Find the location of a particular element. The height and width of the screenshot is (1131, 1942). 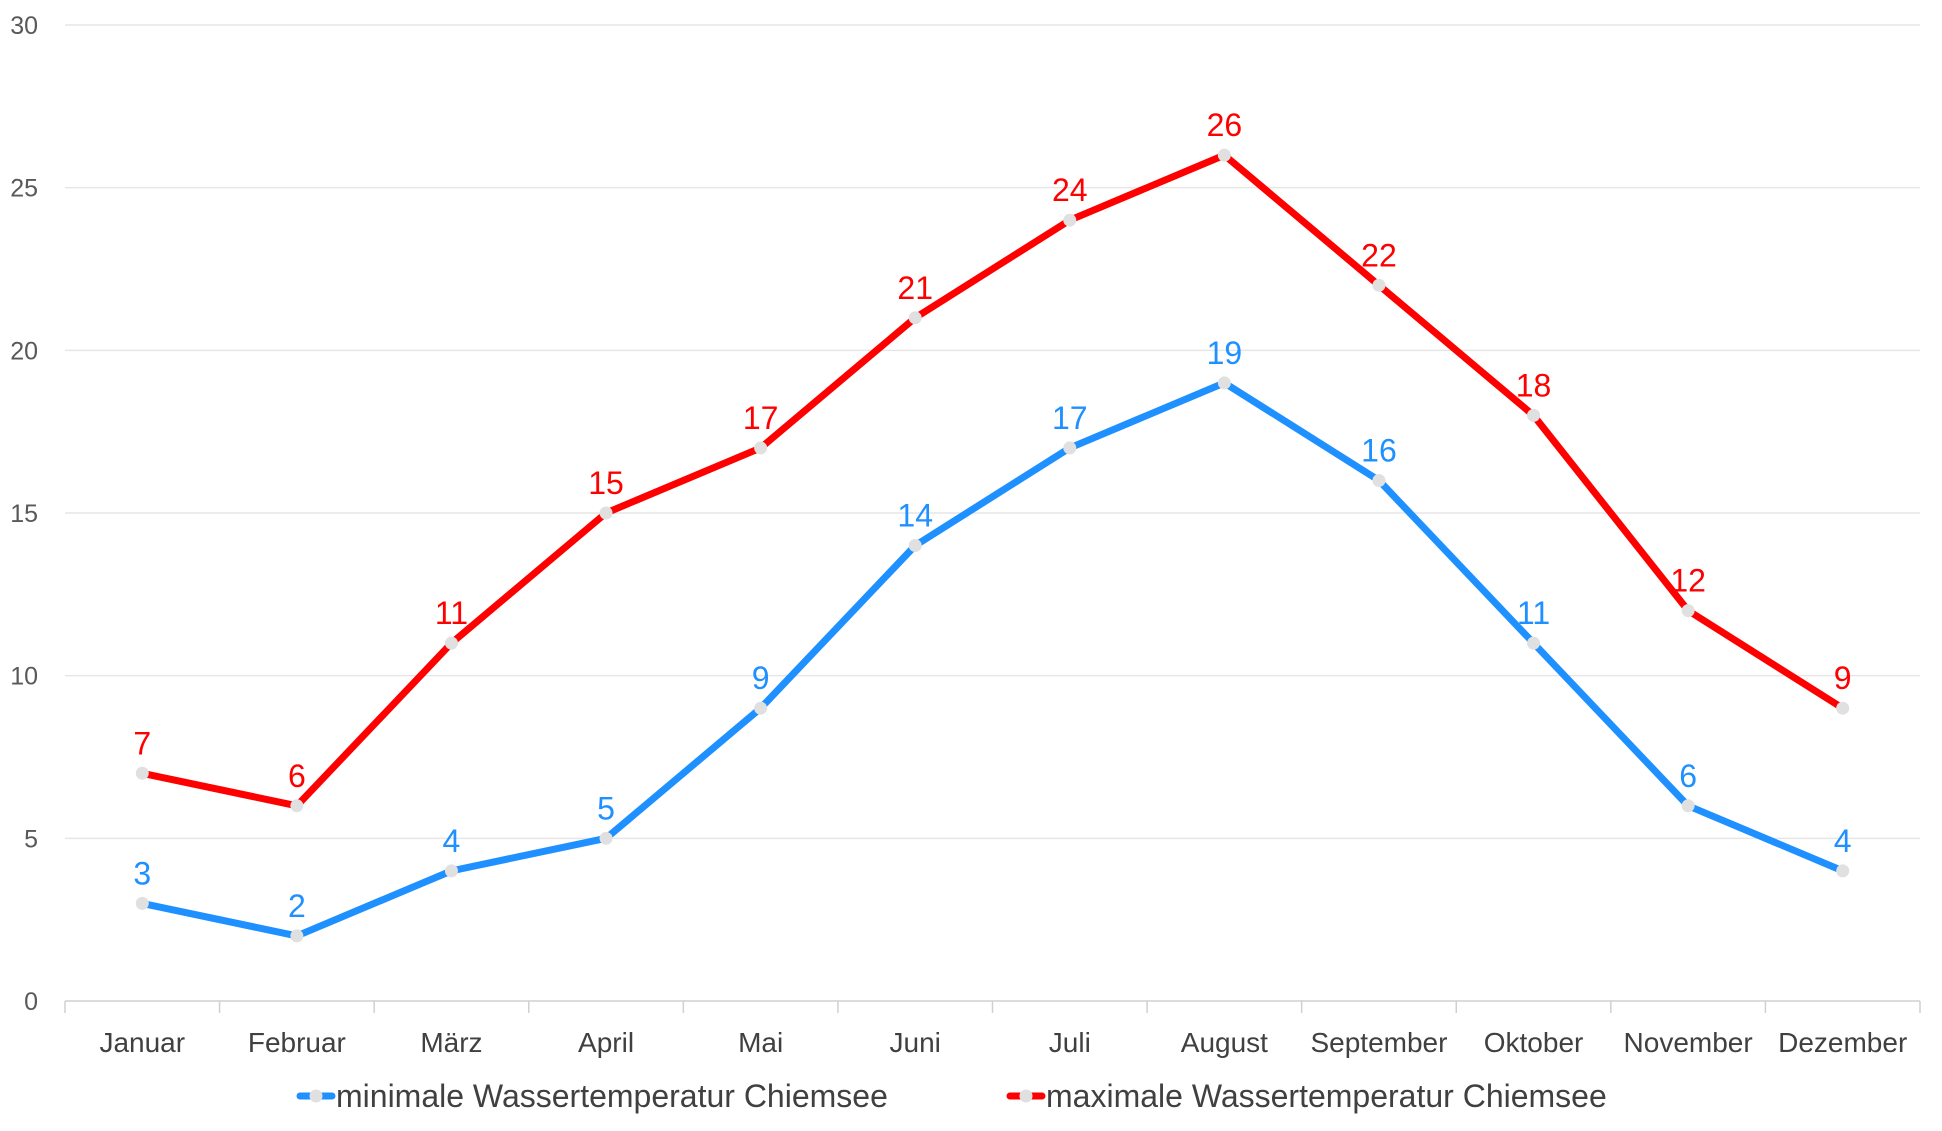

data-label: 19 is located at coordinates (1225, 353).